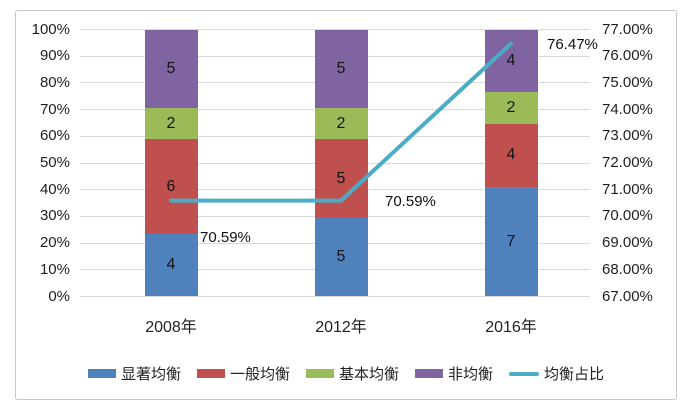 The height and width of the screenshot is (409, 693). Describe the element at coordinates (54, 243) in the screenshot. I see `y-axis-tick-left: 20%` at that location.